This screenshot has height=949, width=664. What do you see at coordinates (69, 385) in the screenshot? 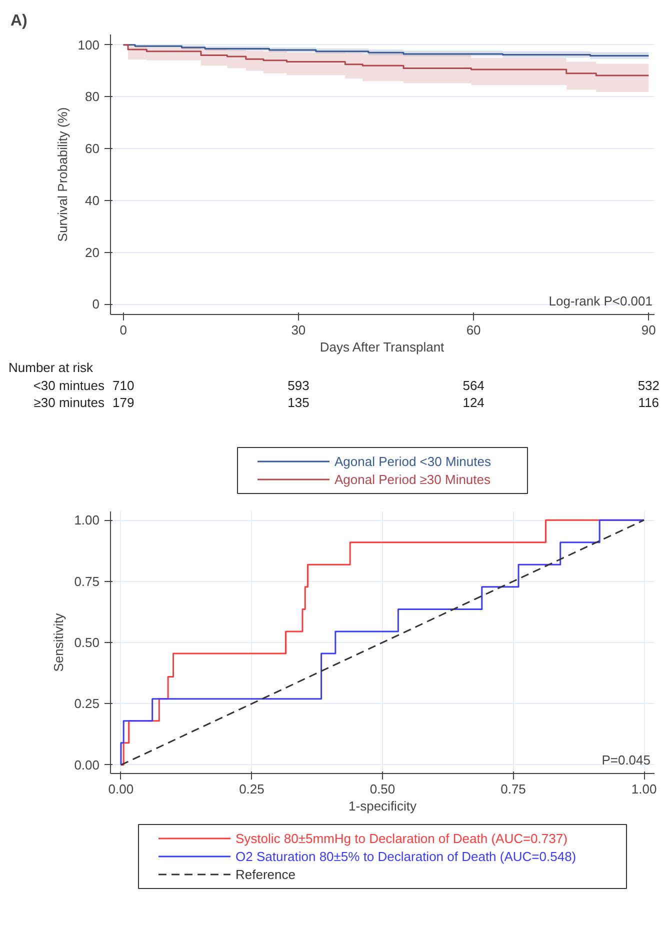
I see `text: <30 mintues` at bounding box center [69, 385].